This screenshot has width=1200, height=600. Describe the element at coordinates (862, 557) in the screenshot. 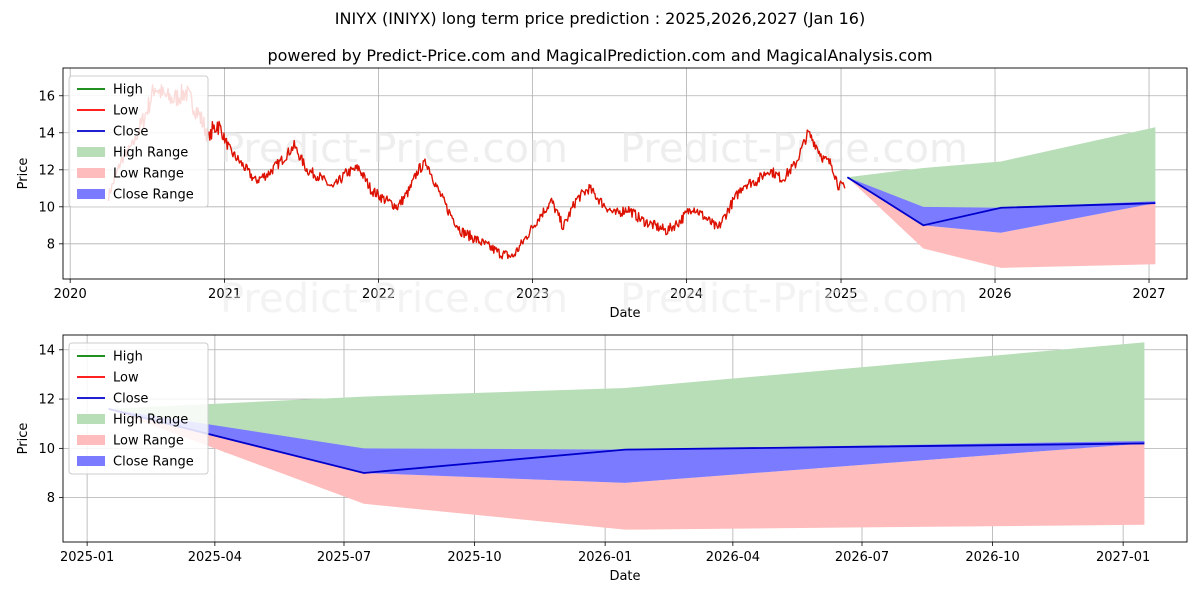

I see `x-tick-label: 2026-07` at that location.